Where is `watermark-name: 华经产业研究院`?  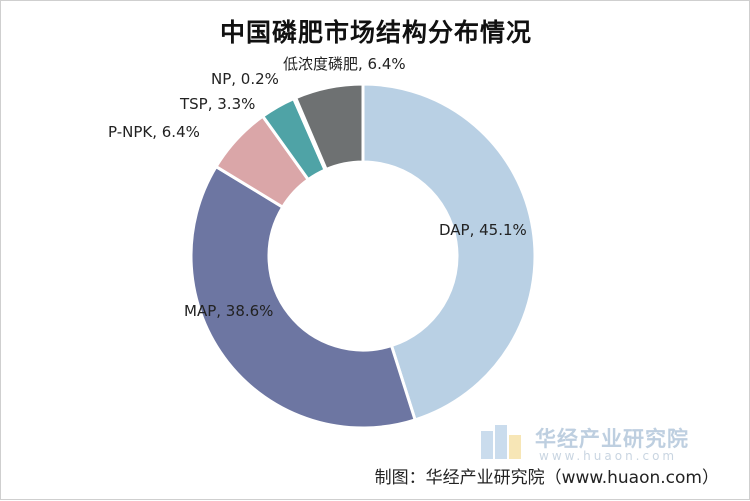
watermark-name: 华经产业研究院 is located at coordinates (612, 439).